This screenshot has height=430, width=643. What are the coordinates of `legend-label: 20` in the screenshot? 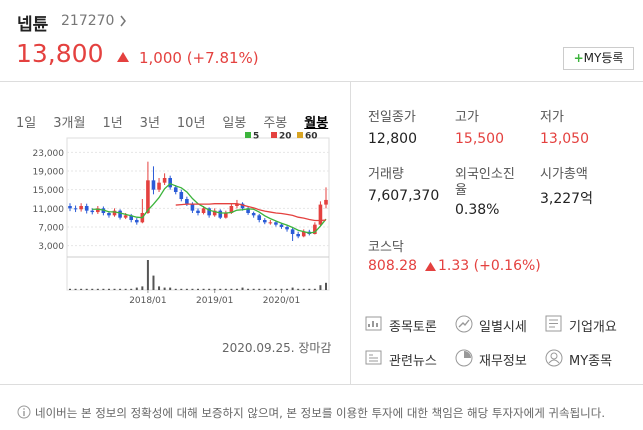 It's located at (285, 137).